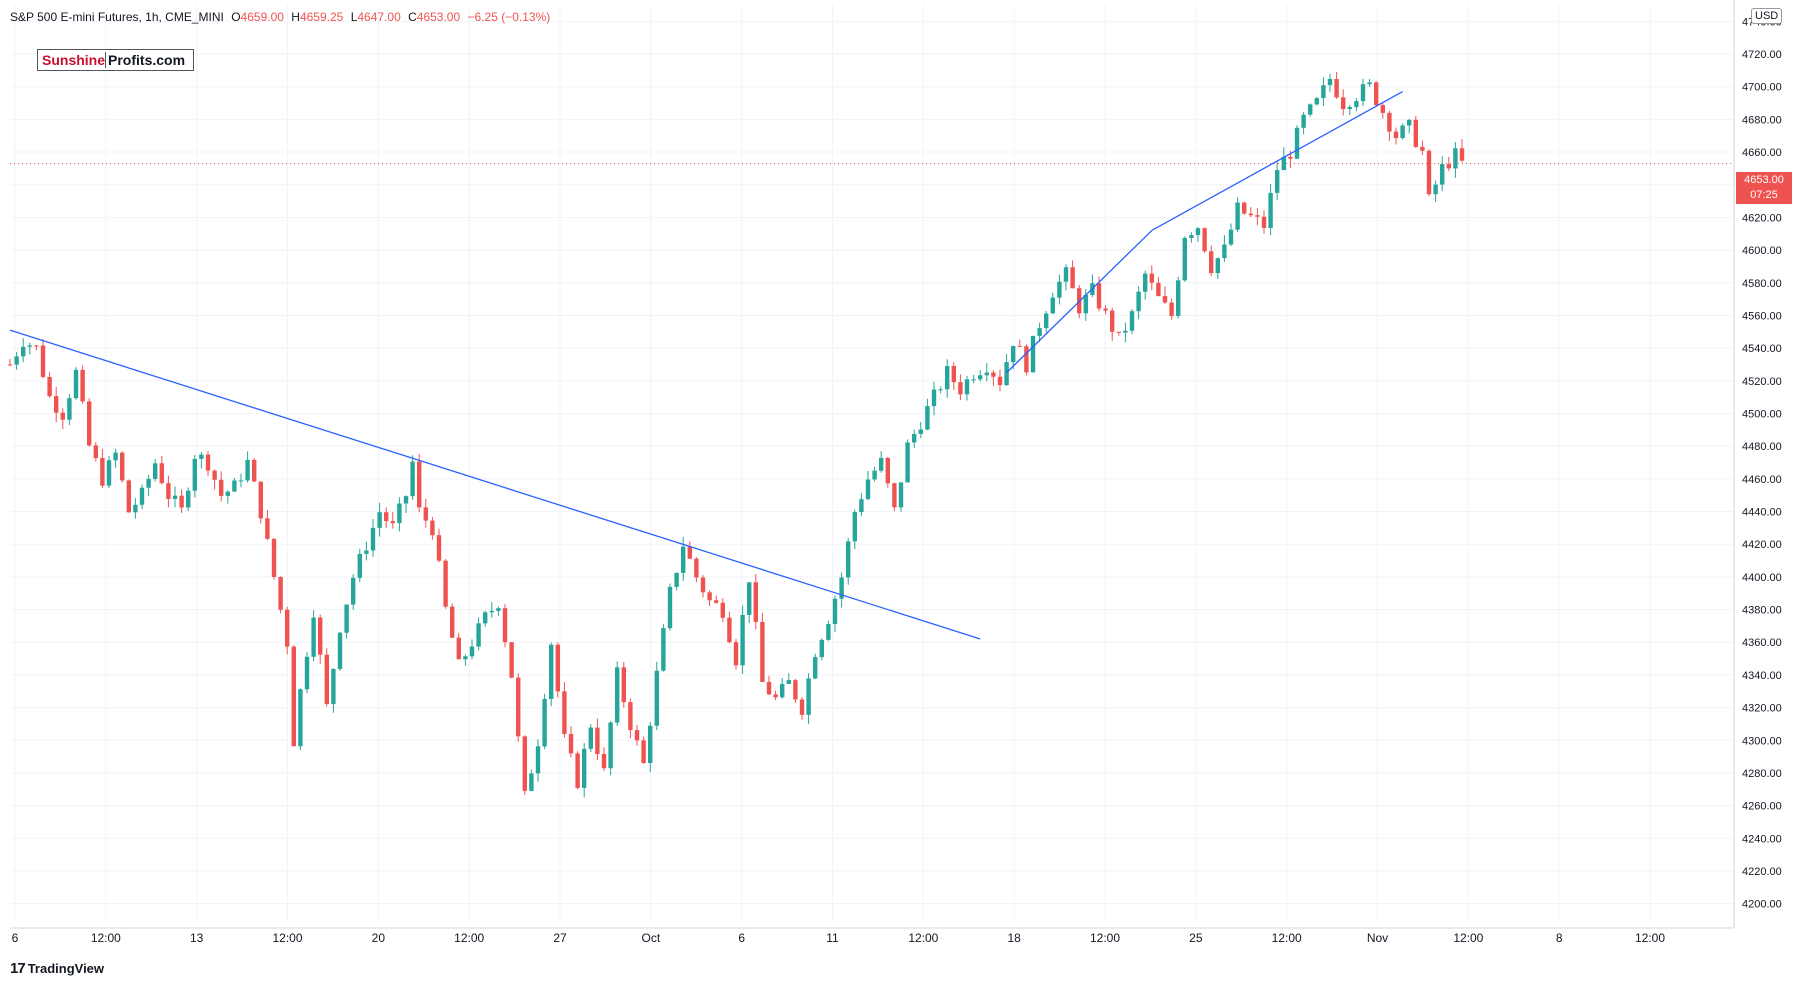 This screenshot has width=1796, height=983. I want to click on y-tick-label: 4320.00, so click(1762, 709).